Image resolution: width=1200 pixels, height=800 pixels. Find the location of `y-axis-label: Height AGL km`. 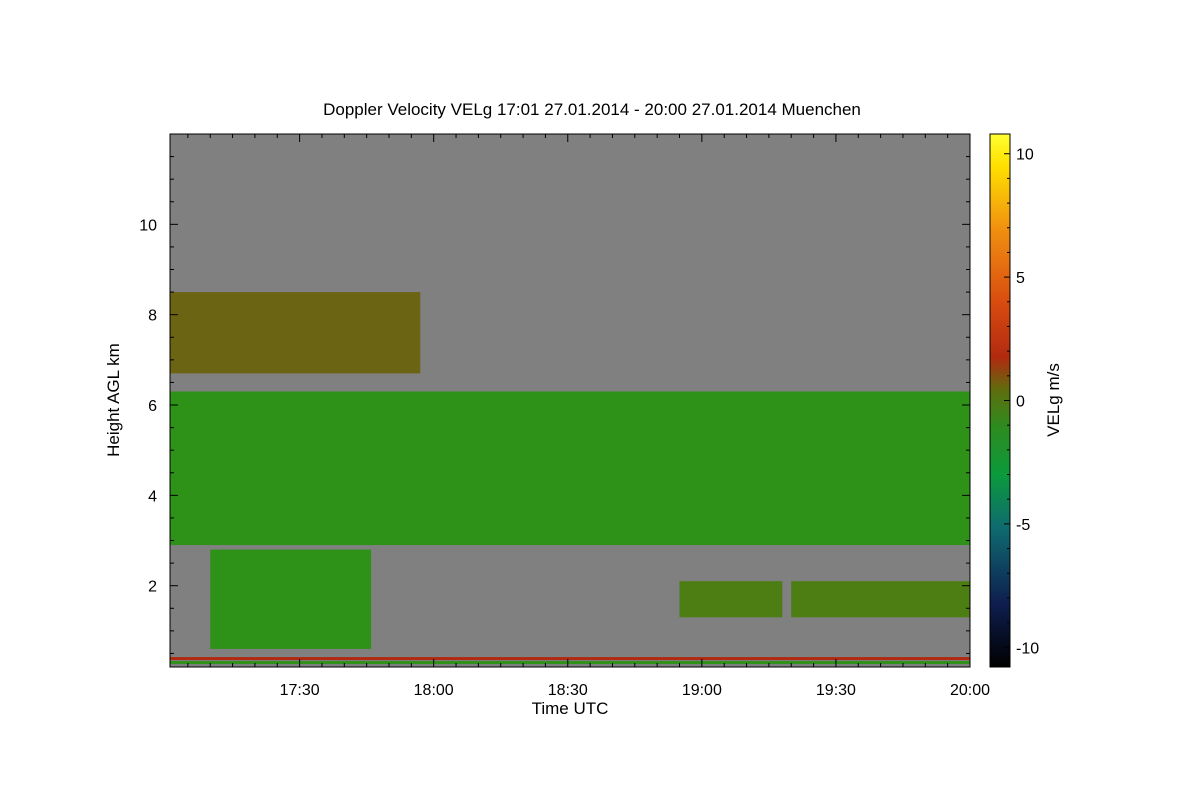

y-axis-label: Height AGL km is located at coordinates (113, 400).